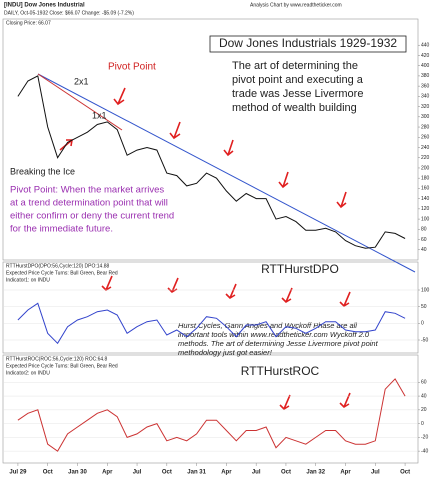  I want to click on panel-title: RTTHurstROC, so click(280, 371).